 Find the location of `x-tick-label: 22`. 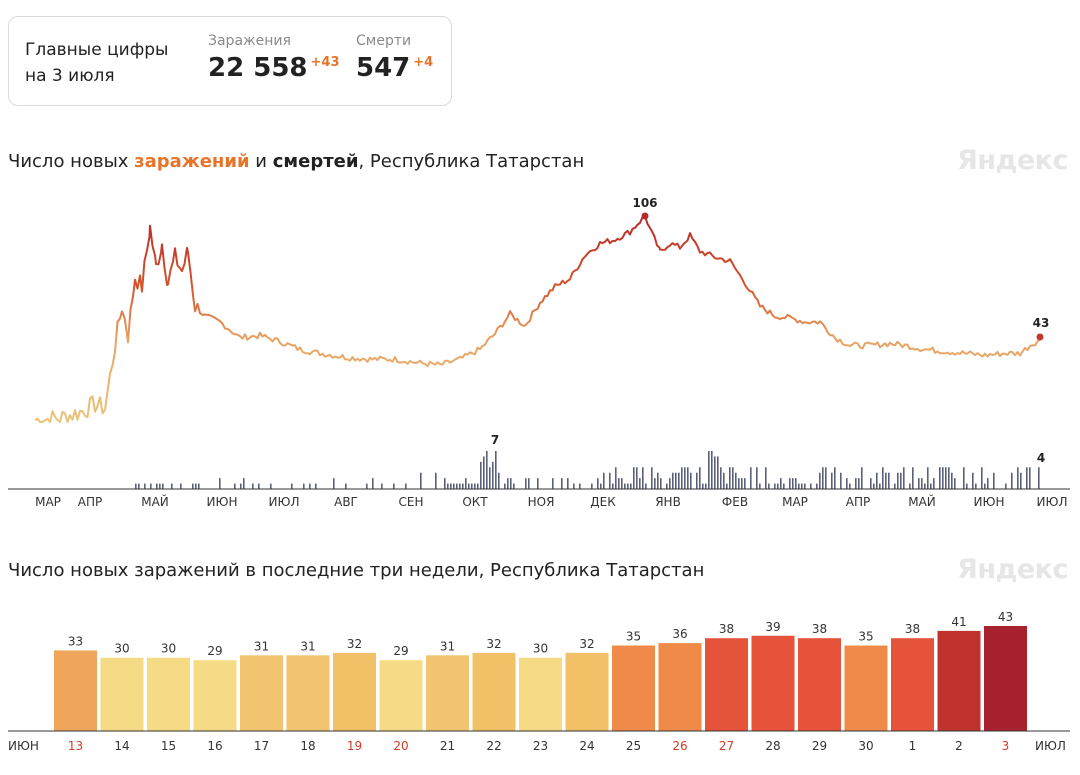

x-tick-label: 22 is located at coordinates (493, 746).